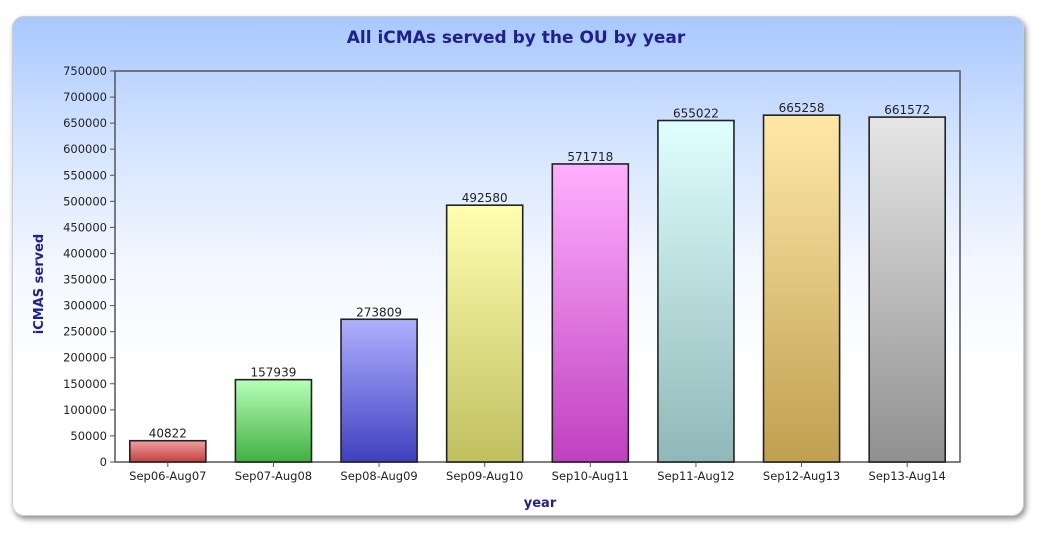 Image resolution: width=1043 pixels, height=543 pixels. I want to click on y-tick-label: 300000, so click(85, 306).